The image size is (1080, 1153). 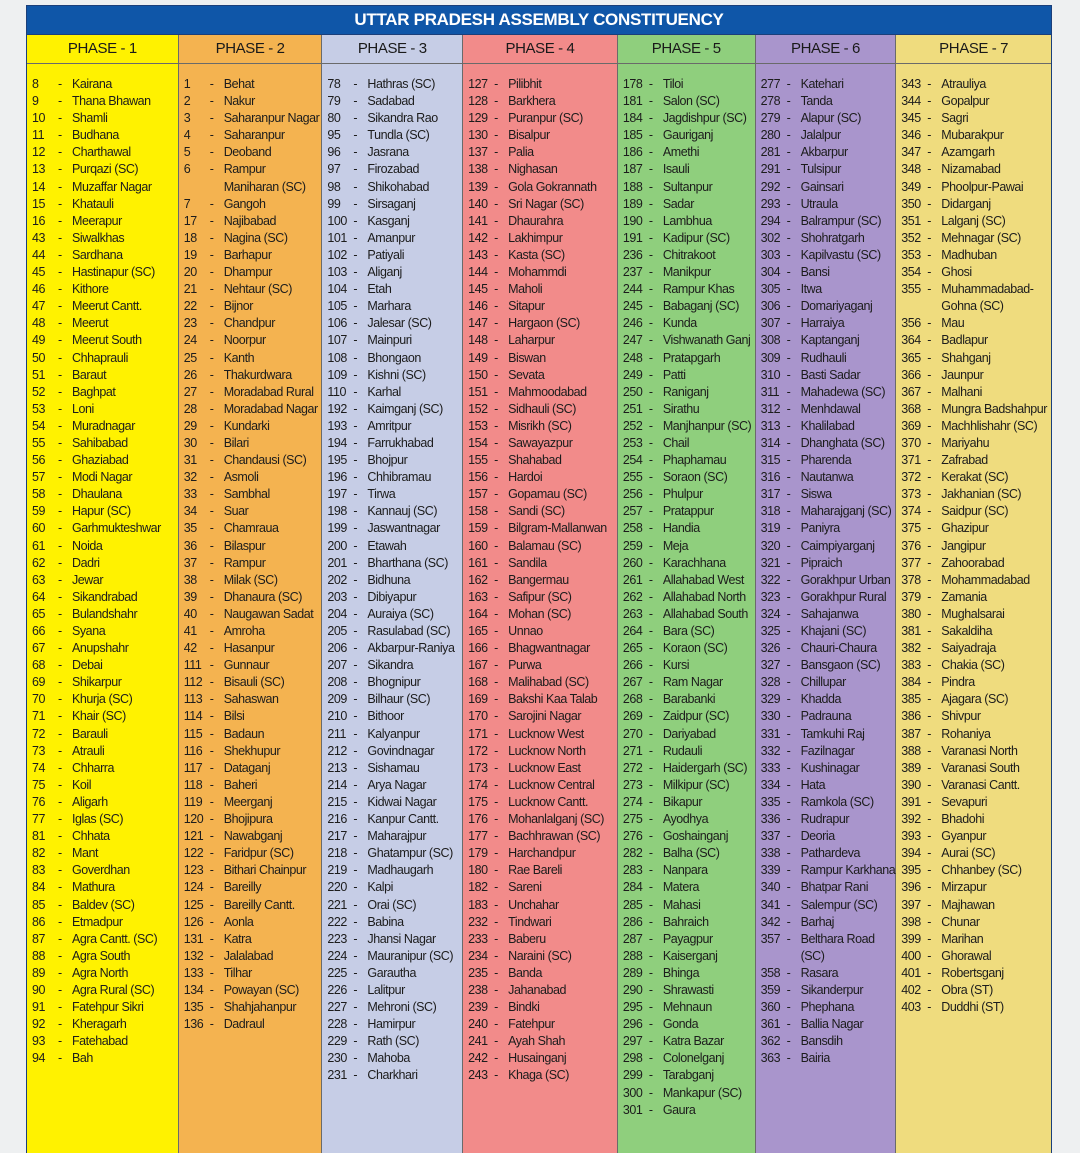 What do you see at coordinates (987, 298) in the screenshot?
I see `constituency-name: Muhammadabad- Gohna (SC)` at bounding box center [987, 298].